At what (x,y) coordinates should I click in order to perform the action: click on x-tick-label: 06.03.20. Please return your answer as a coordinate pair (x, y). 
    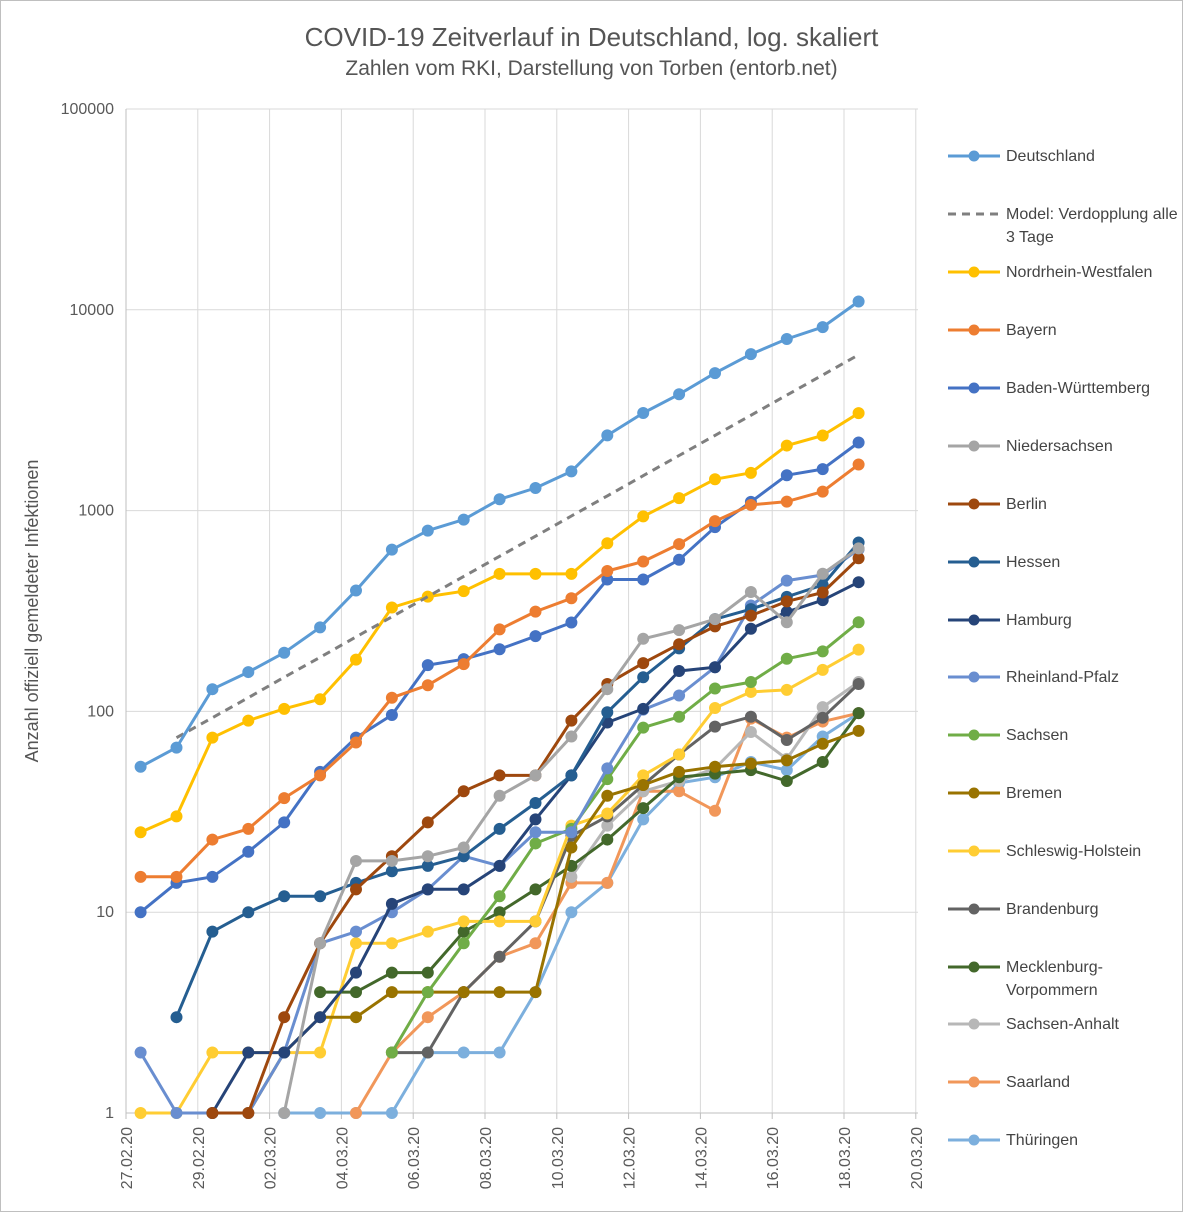
    Looking at the image, I should click on (414, 1158).